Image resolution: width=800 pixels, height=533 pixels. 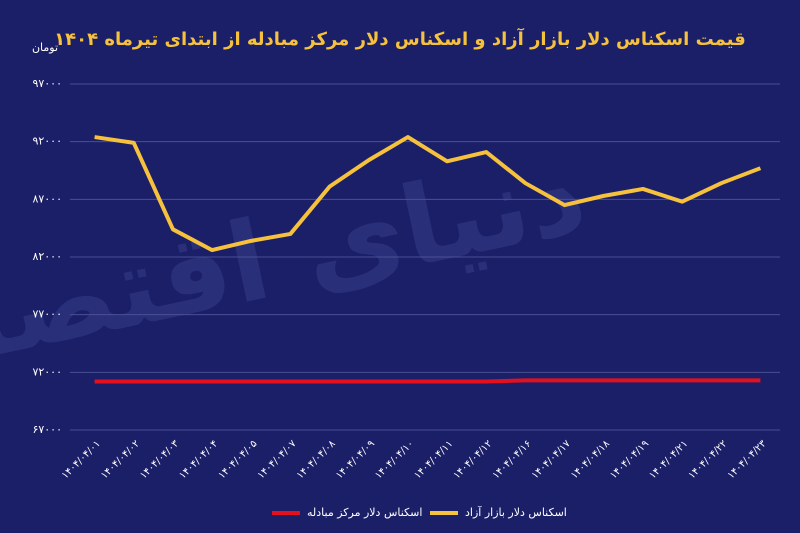 I want to click on y-tick-label: ۸۷۰۰۰, so click(x=47, y=198).